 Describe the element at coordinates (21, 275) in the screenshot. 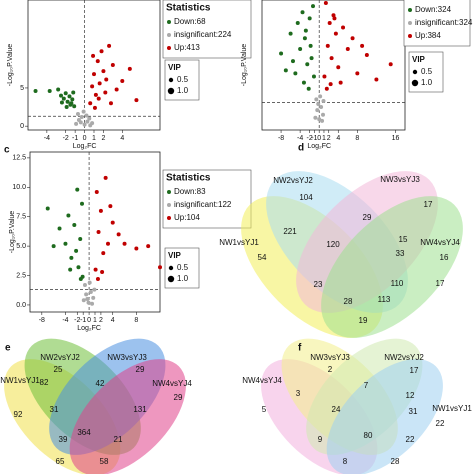

I see `y-tick-label: 2.5` at that location.